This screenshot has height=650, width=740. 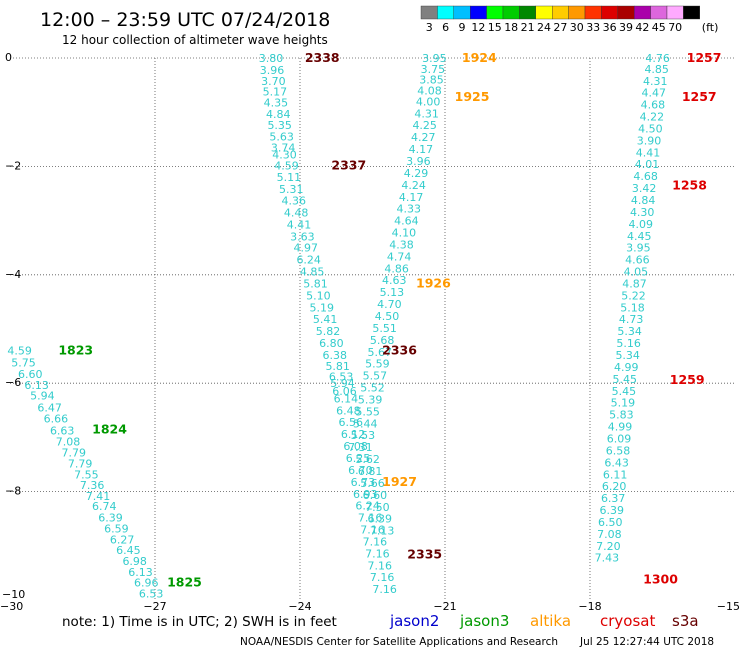 I want to click on legend-label: 6, so click(x=445, y=27).